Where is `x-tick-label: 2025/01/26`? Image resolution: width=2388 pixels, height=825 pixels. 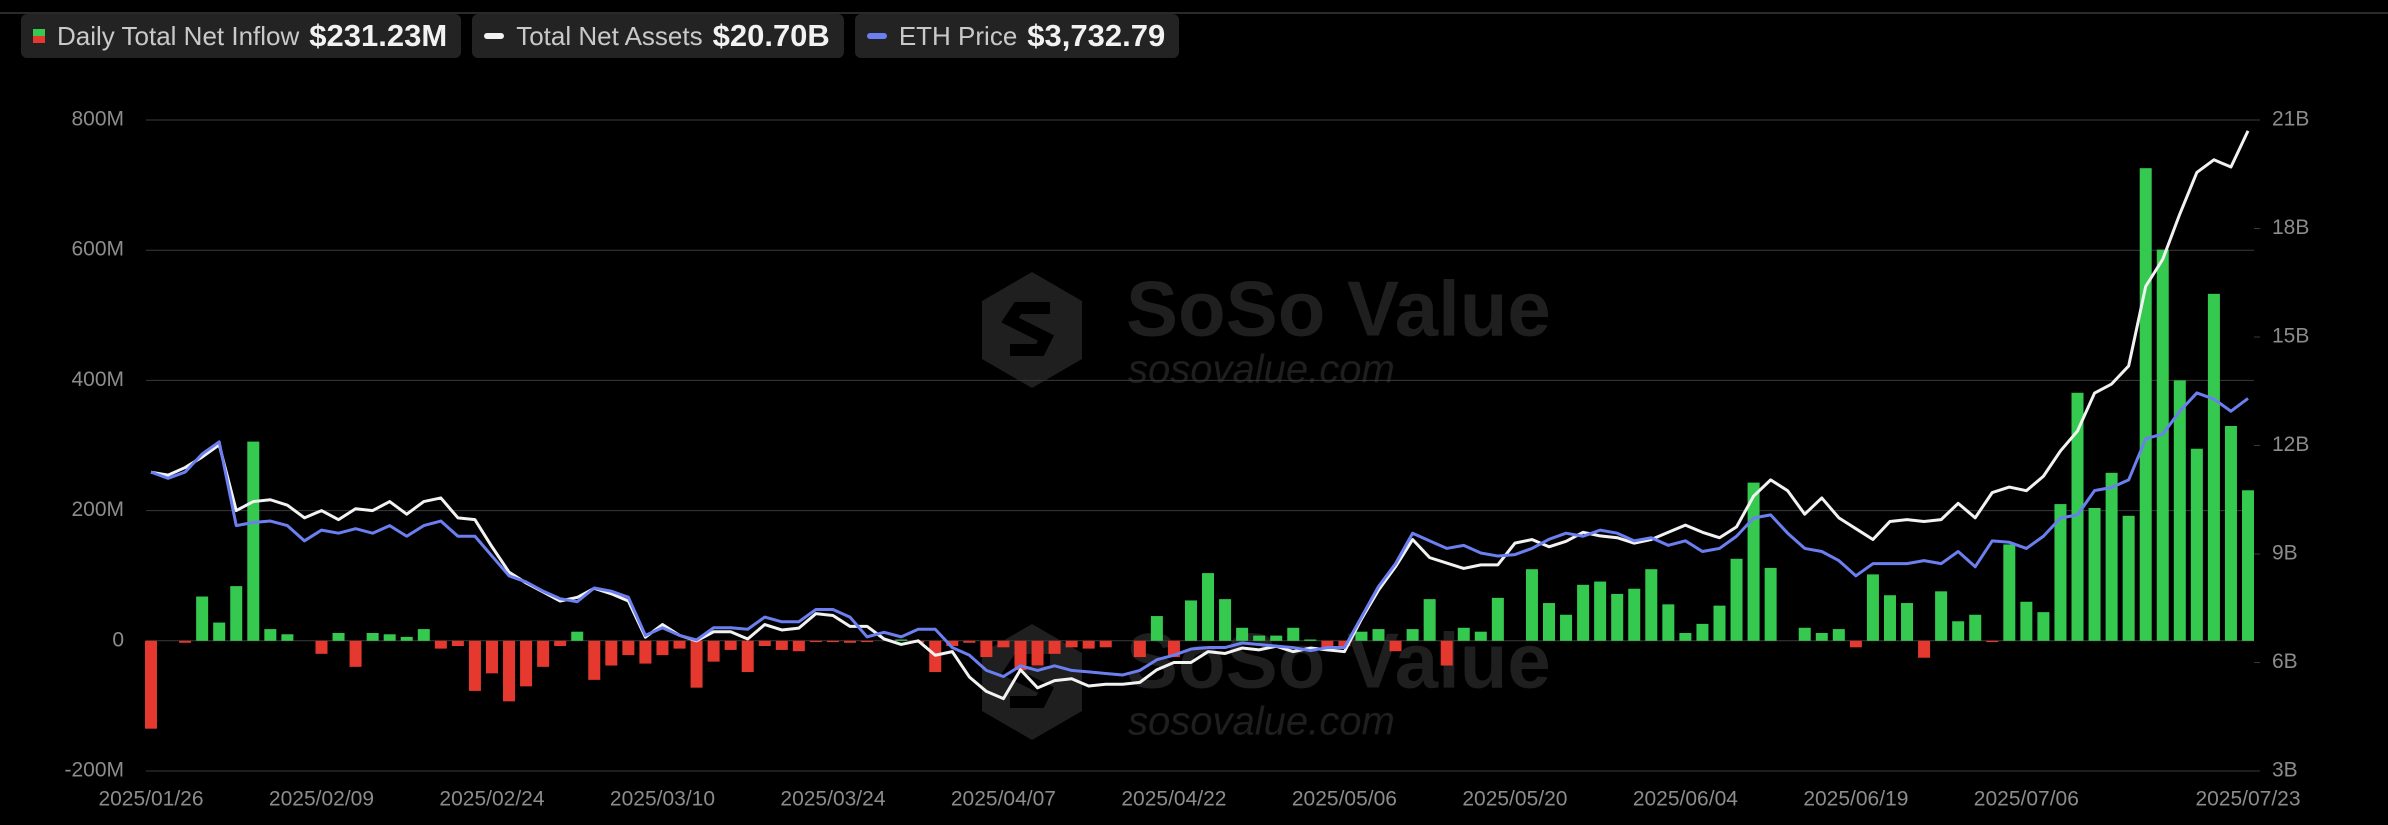 x-tick-label: 2025/01/26 is located at coordinates (150, 799).